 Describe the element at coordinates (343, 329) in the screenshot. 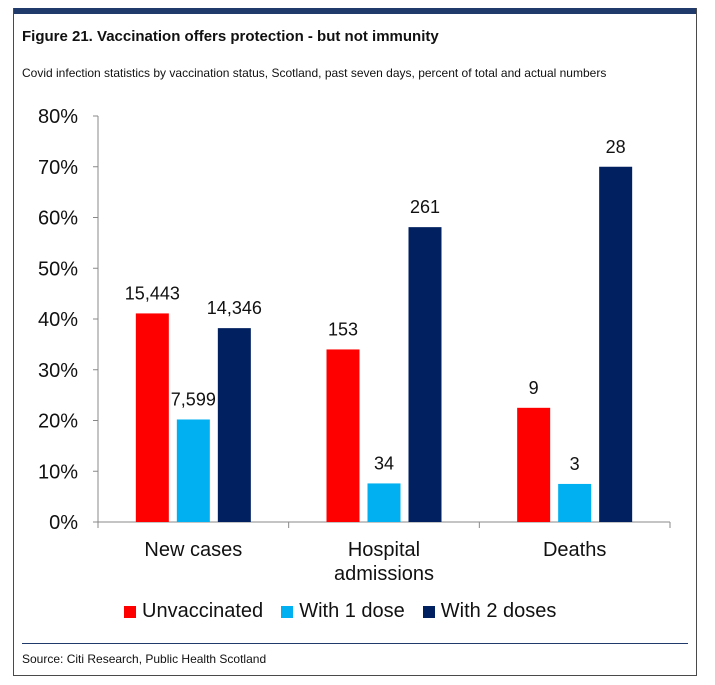

I see `data-label: 153` at that location.